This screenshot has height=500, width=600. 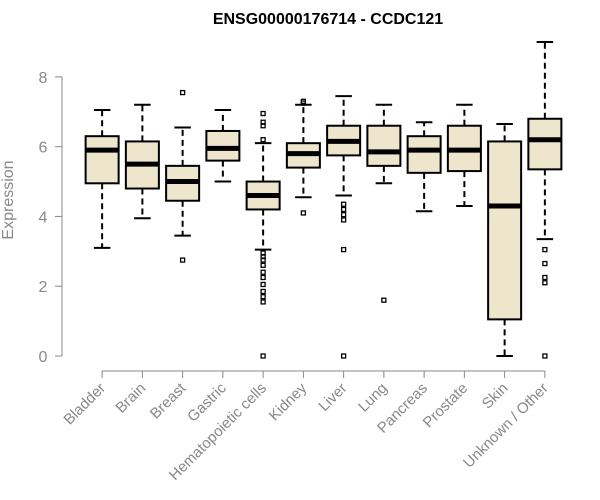 What do you see at coordinates (168, 400) in the screenshot?
I see `x-tick-label: Breast` at bounding box center [168, 400].